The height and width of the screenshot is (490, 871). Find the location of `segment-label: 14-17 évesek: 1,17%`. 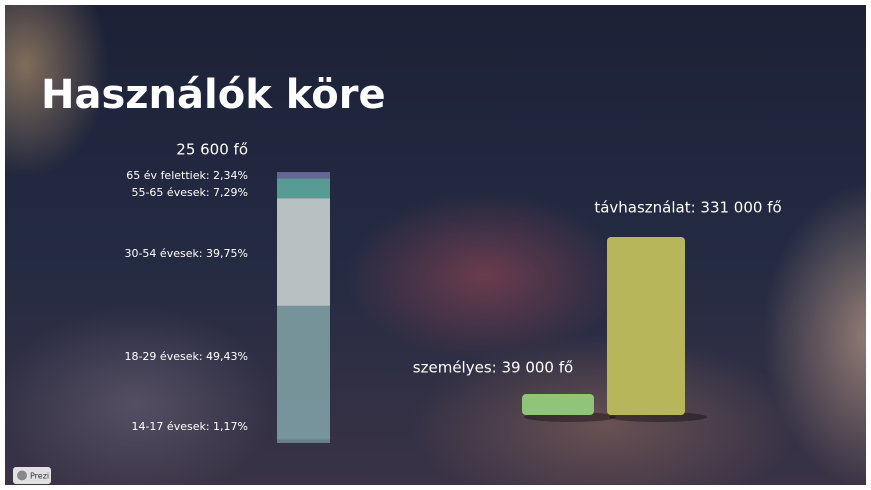

segment-label: 14-17 évesek: 1,17% is located at coordinates (189, 426).